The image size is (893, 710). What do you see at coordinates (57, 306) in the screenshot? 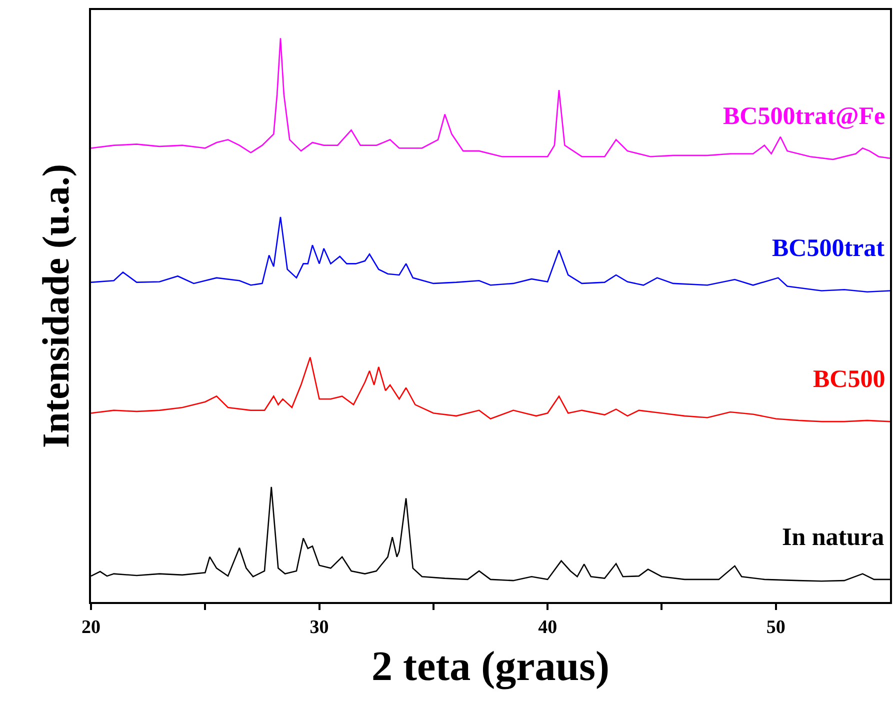
I see `y-axis-title: Intensidade (u.a.)` at bounding box center [57, 306].